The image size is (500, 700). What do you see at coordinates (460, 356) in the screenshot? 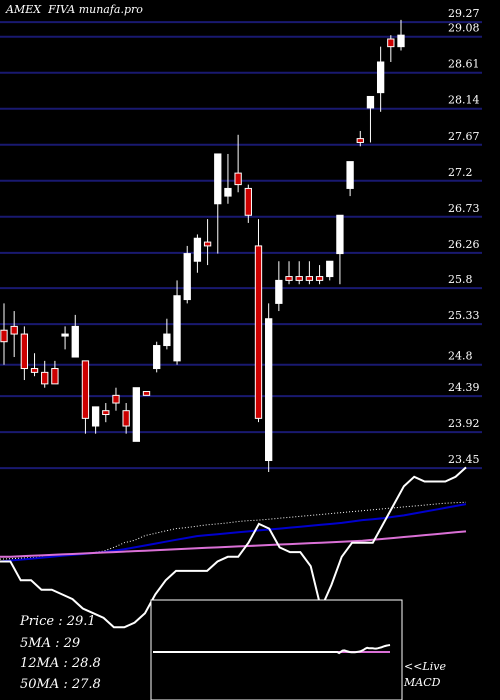
I see `y-tick-label: 24.8` at bounding box center [460, 356].